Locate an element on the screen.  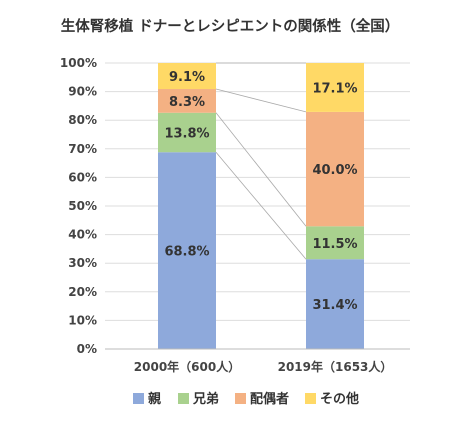
y-tick-label: 10% is located at coordinates (82, 320).